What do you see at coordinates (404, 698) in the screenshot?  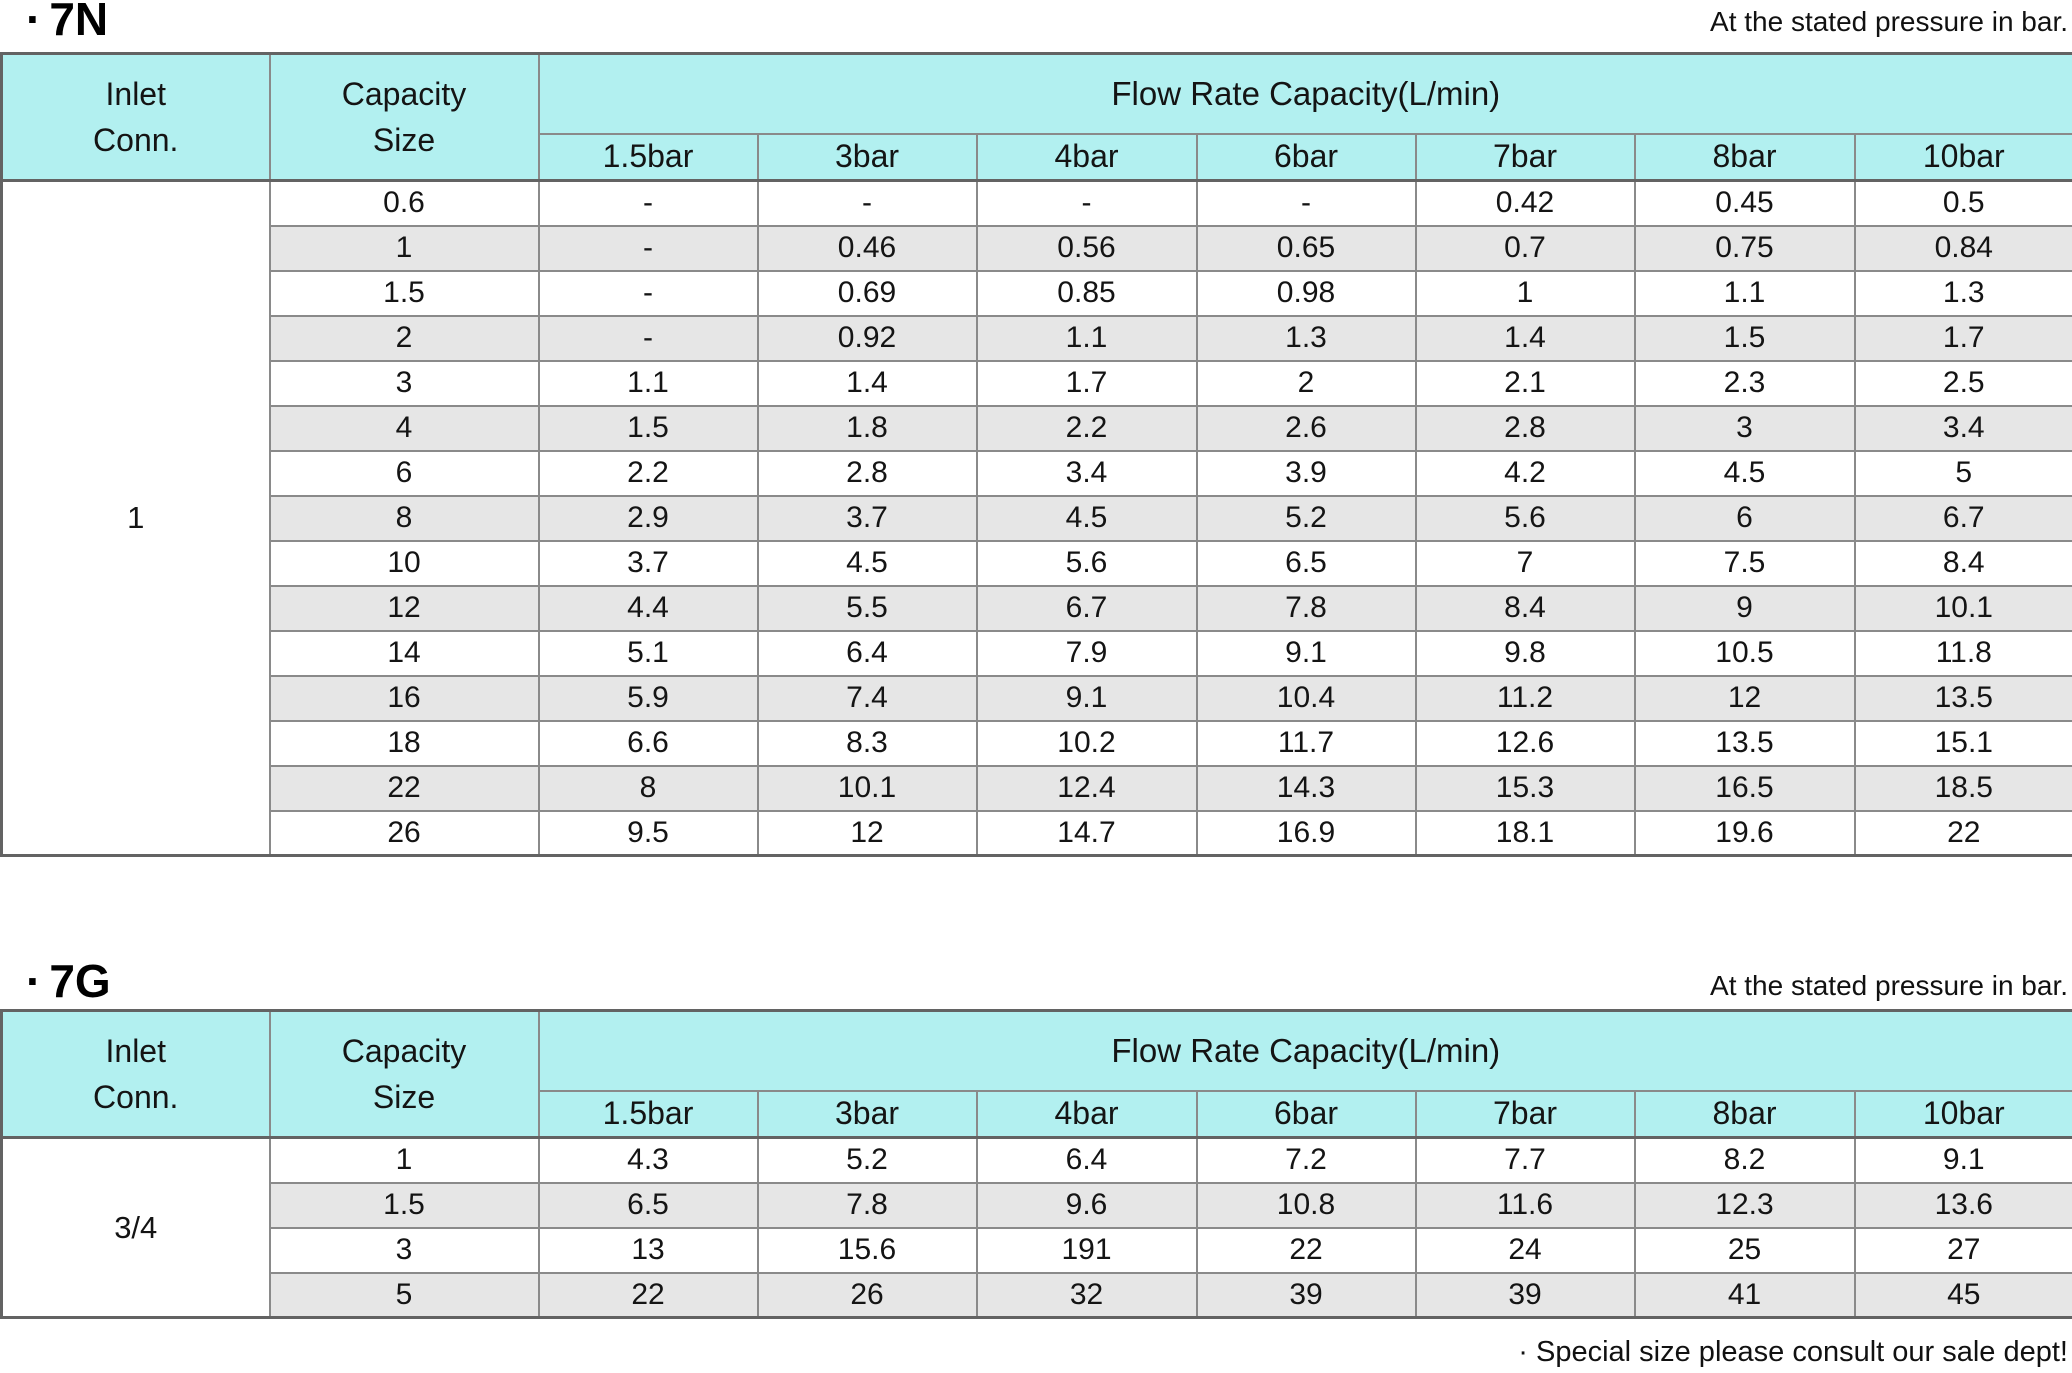 I see `capacity-size-cell: 16` at bounding box center [404, 698].